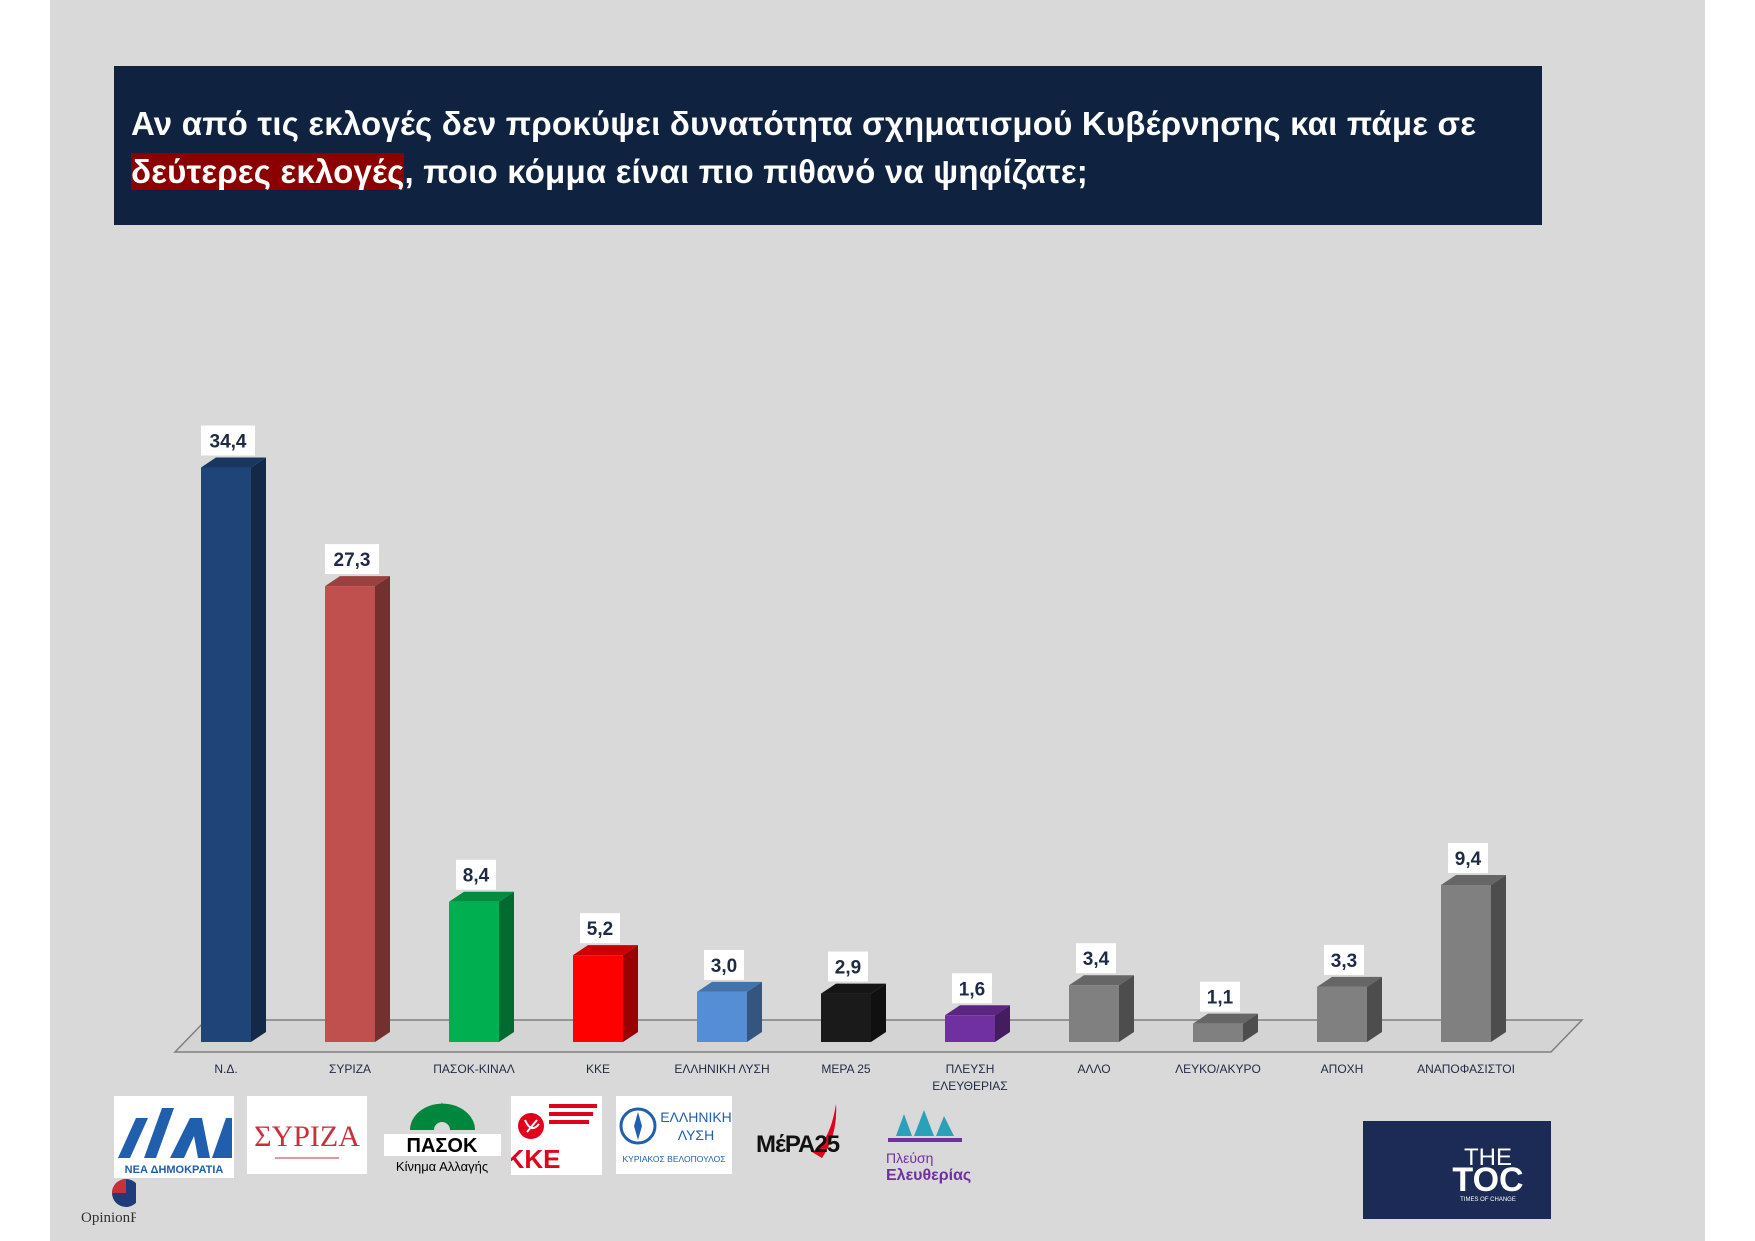 The height and width of the screenshot is (1241, 1755). Describe the element at coordinates (969, 1077) in the screenshot. I see `category-label-7: ΠΛΕΥΣΗ ΕΛΕΥΘΕΡΙΑΣ` at that location.